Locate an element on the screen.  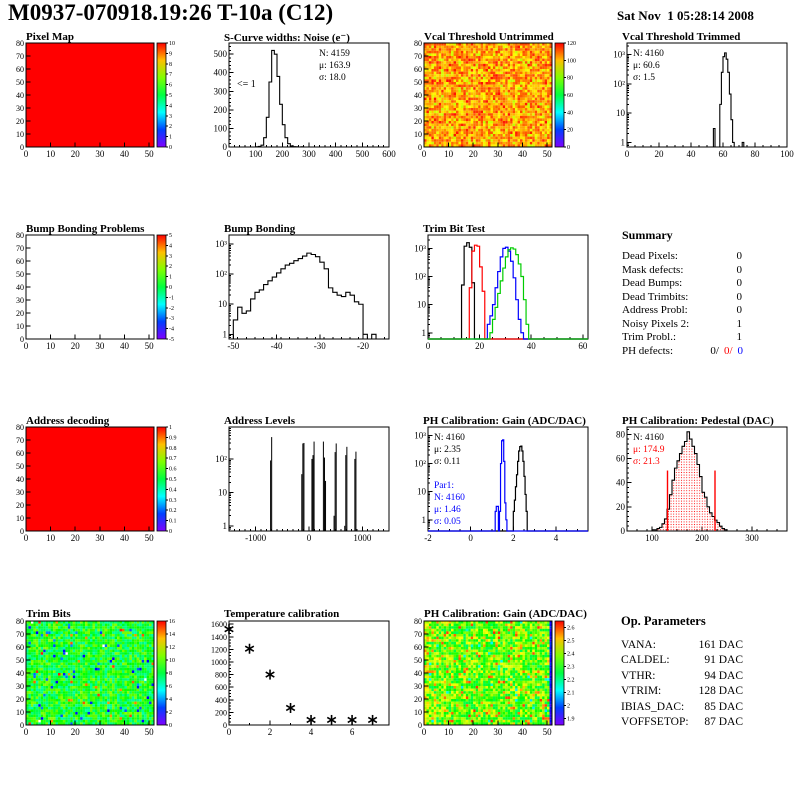
op-parameter-label: CALDEL: is located at coordinates (662, 660).